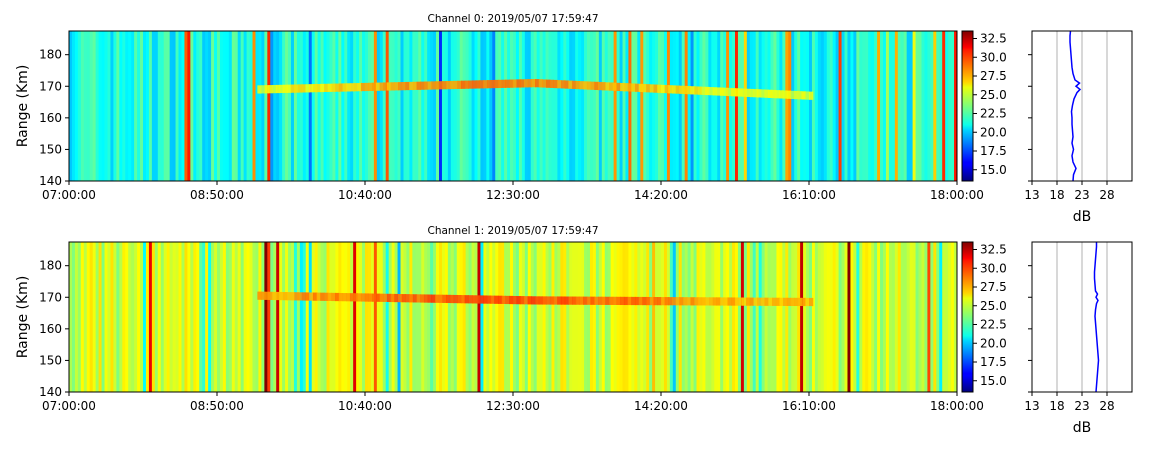 The width and height of the screenshot is (1150, 450). What do you see at coordinates (50, 181) in the screenshot?
I see `y-tick-label: 140` at bounding box center [50, 181].